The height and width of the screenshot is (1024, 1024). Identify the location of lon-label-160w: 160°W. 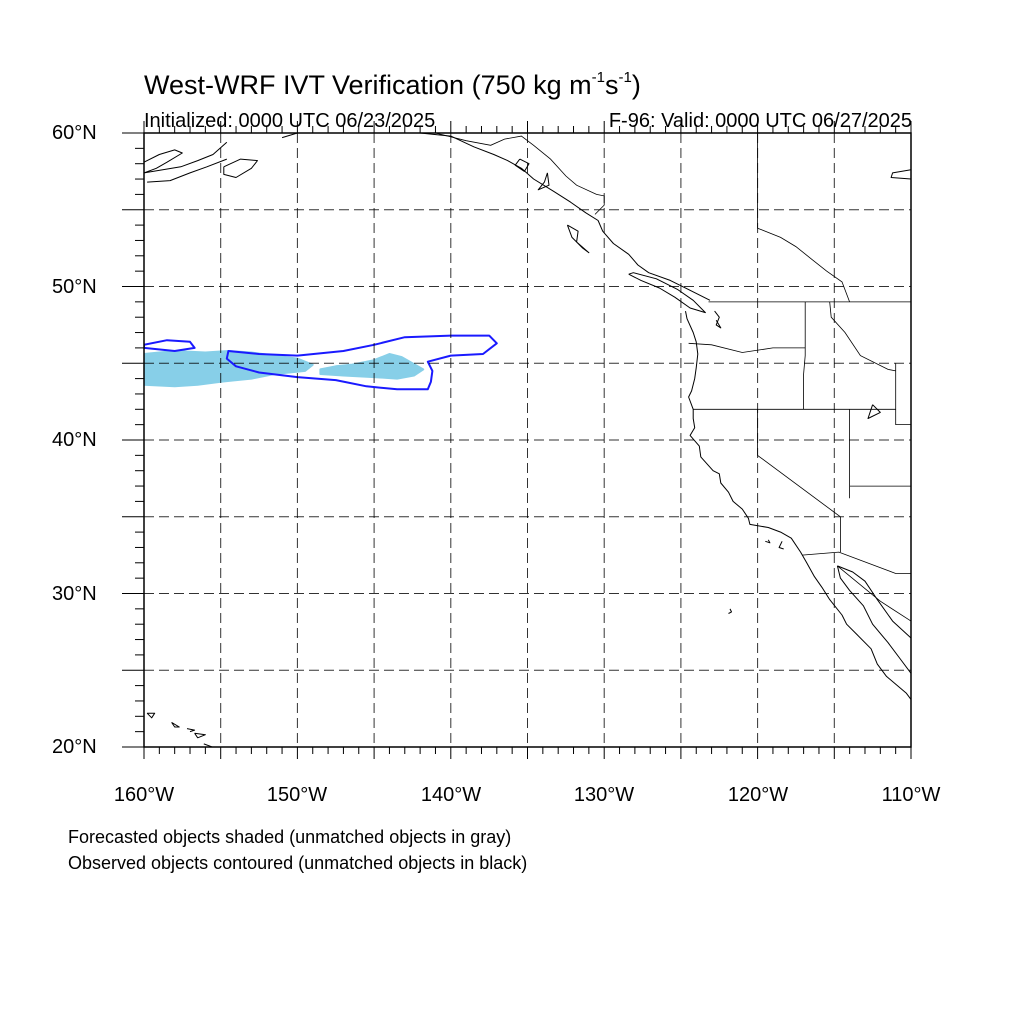
(144, 795).